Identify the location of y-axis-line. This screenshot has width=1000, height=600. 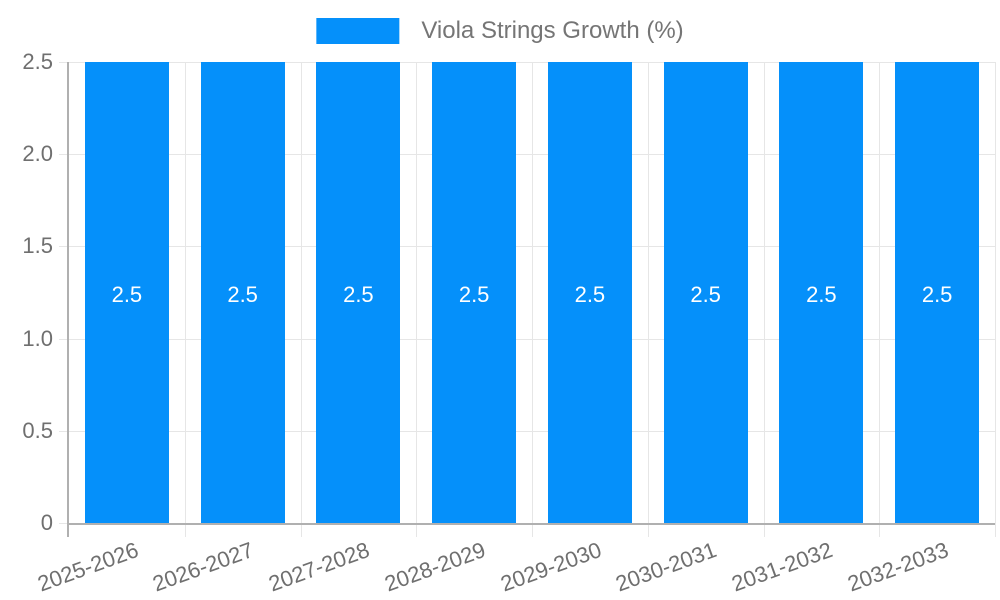
(68, 299).